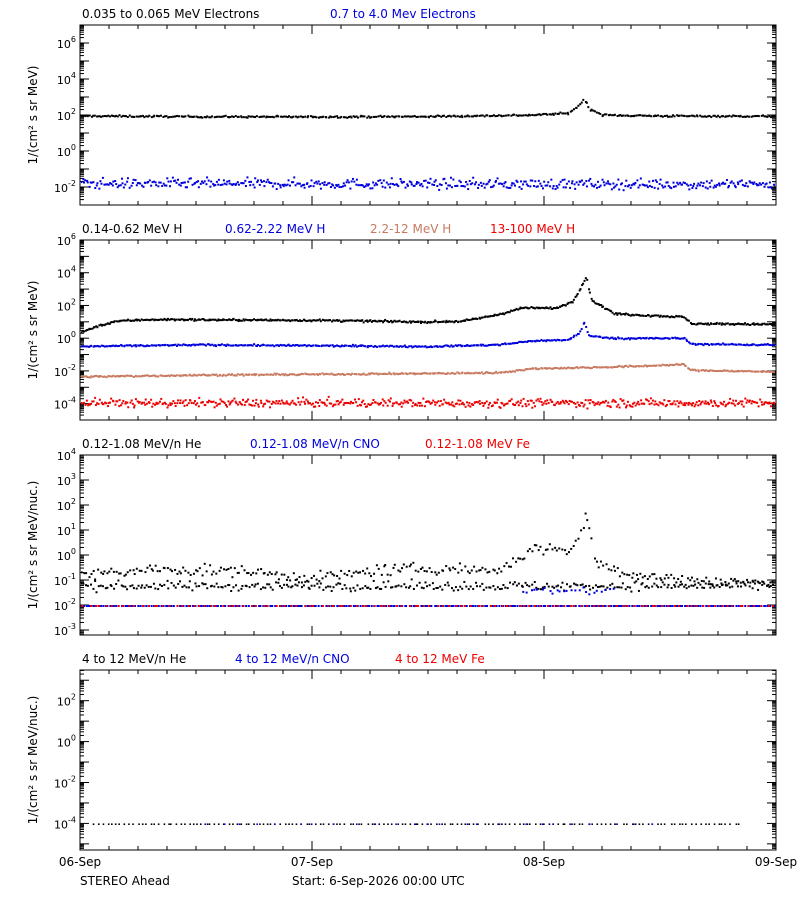 This screenshot has height=900, width=800. I want to click on y-tick-label: 104, so click(66, 273).